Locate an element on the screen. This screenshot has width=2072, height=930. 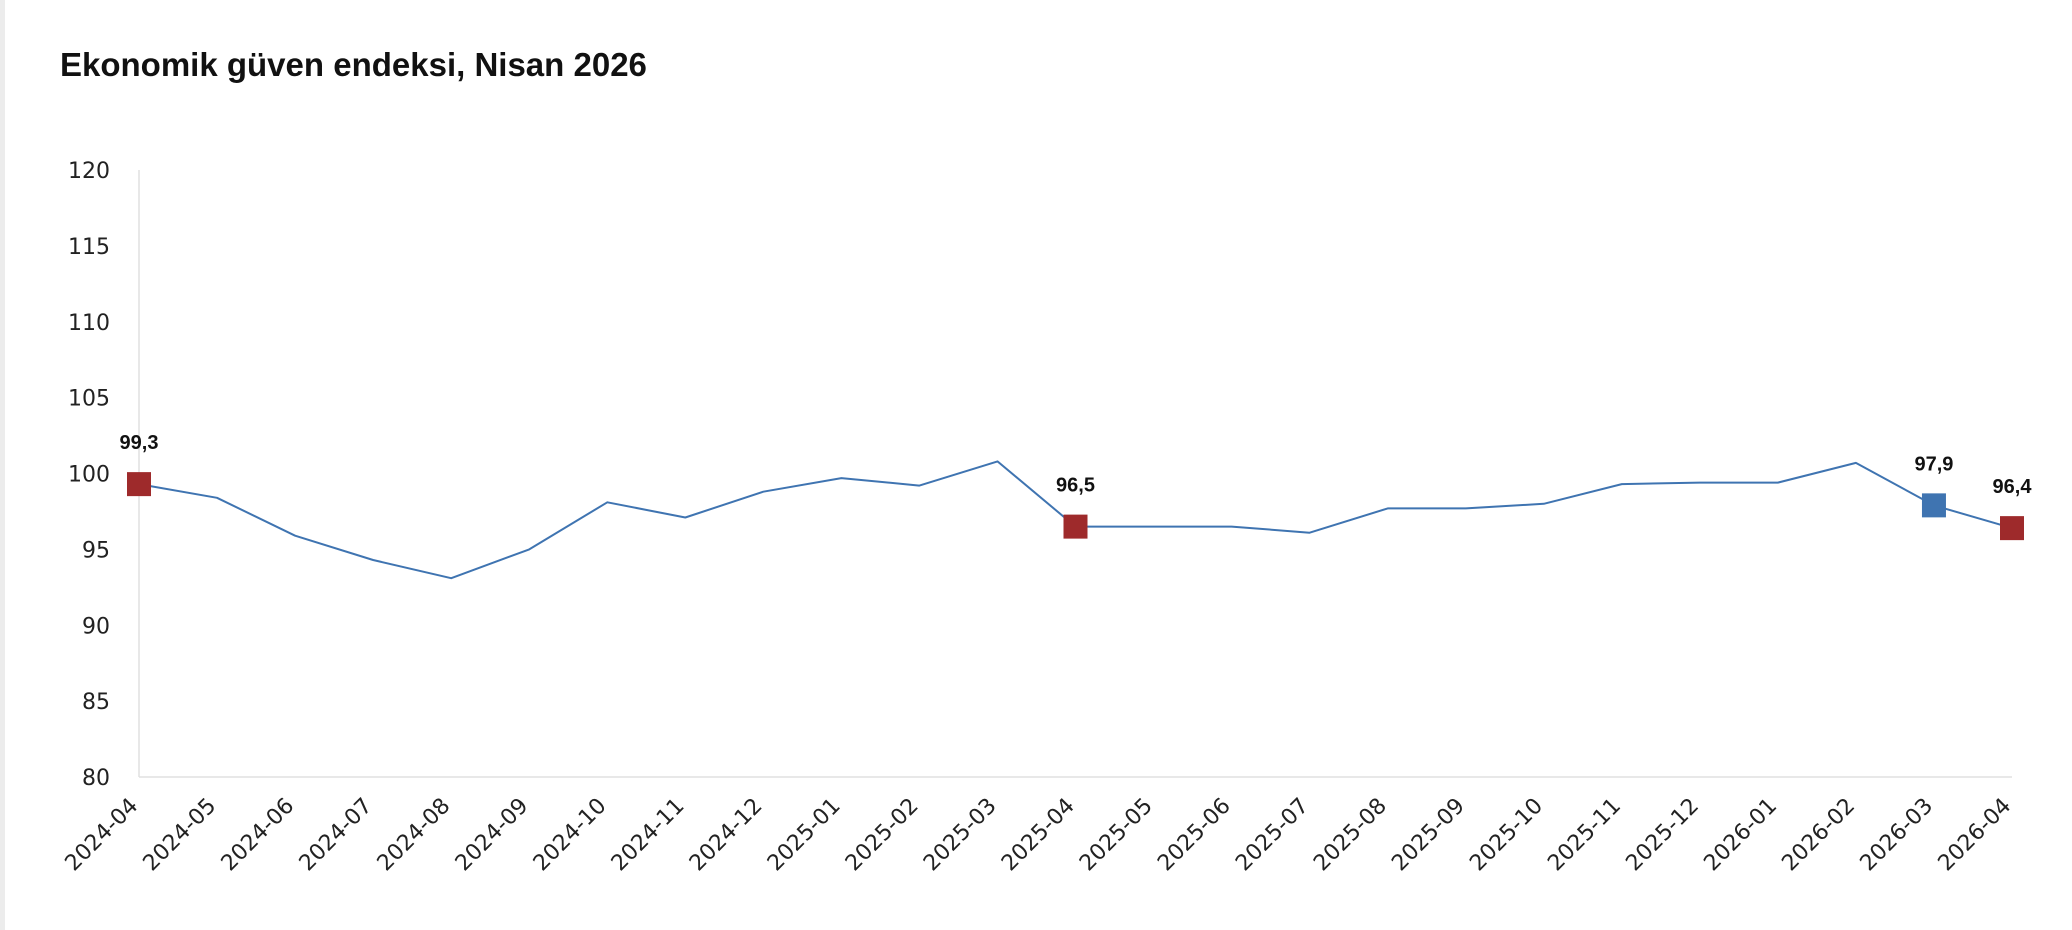
x-tick-label: 2026-04 is located at coordinates (1975, 835).